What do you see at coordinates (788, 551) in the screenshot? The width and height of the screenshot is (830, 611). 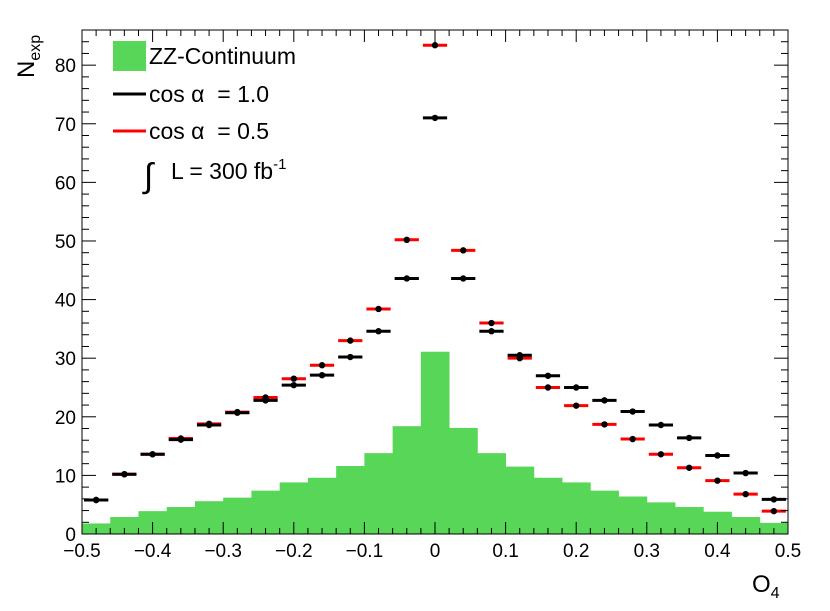 I see `x-tick-label: 0.5` at bounding box center [788, 551].